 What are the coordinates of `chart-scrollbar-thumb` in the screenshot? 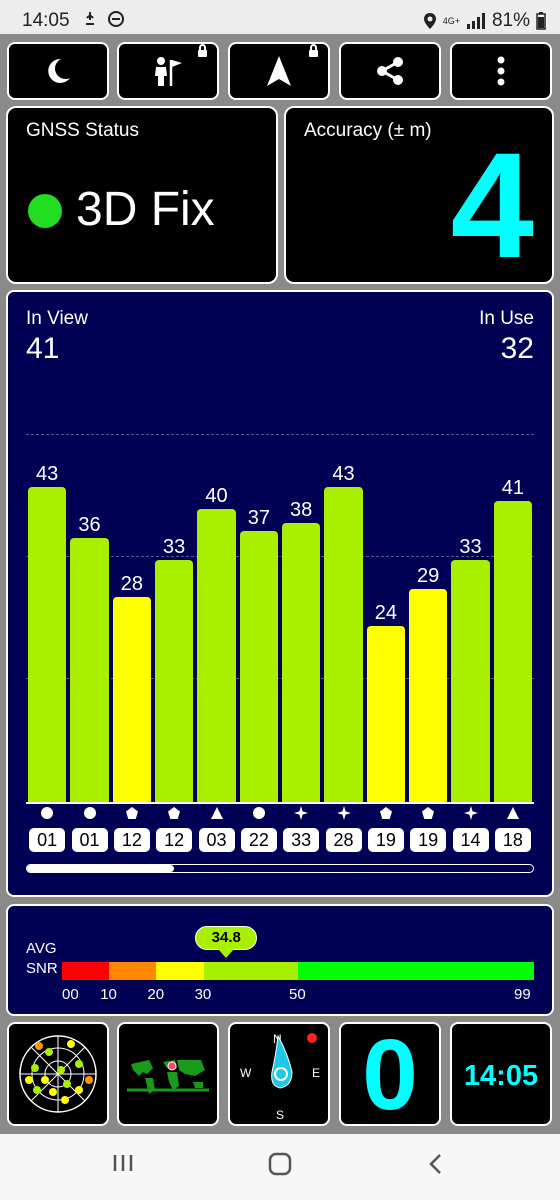 It's located at (100, 868).